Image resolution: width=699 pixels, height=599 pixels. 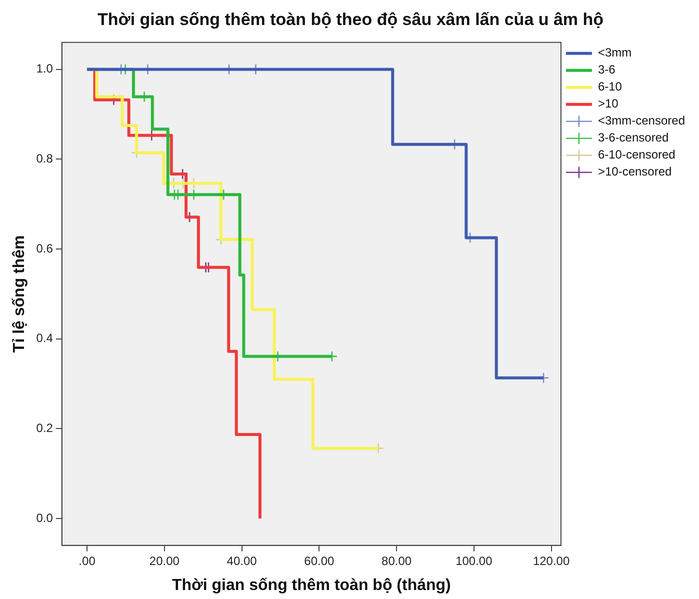 I want to click on chart-title: Thời gian sống thêm toàn bộ theo độ sâu xâm lấn của u âm hộ, so click(x=350, y=19).